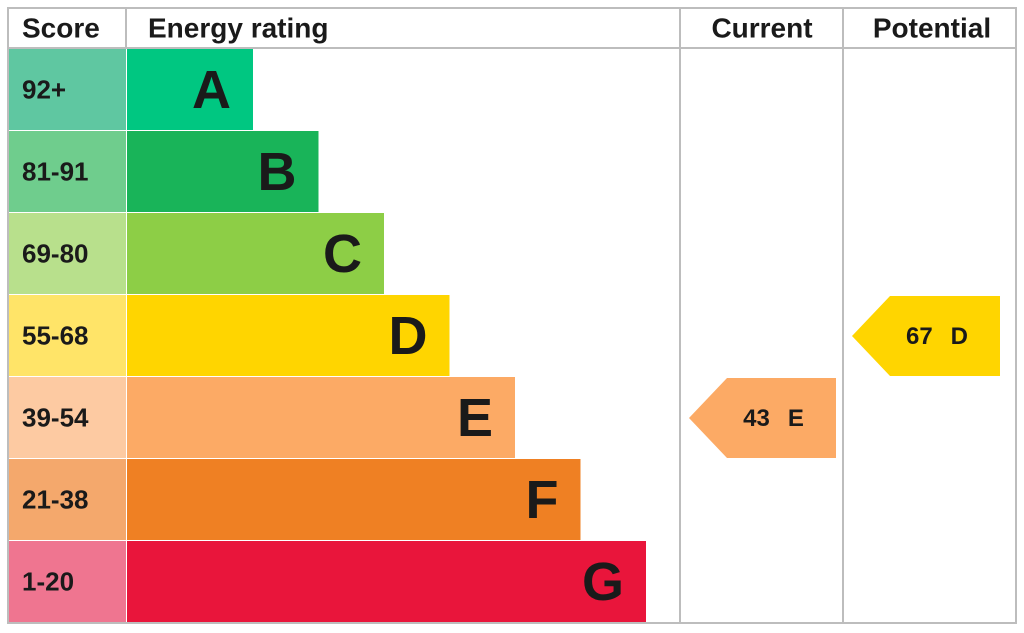  I want to click on score-range: 69-80, so click(55, 253).